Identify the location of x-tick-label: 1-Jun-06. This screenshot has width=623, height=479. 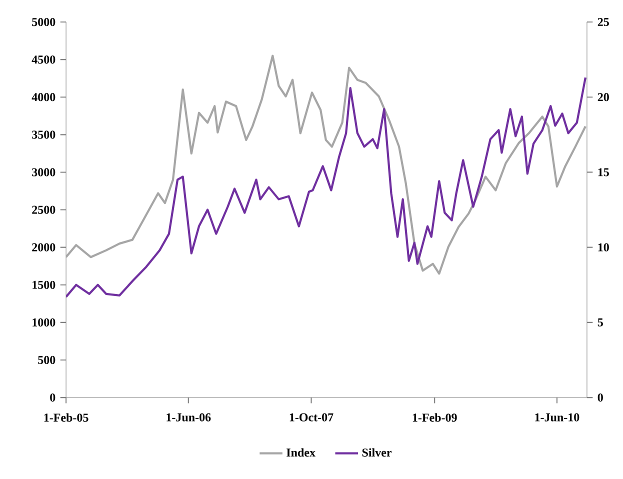
(188, 417).